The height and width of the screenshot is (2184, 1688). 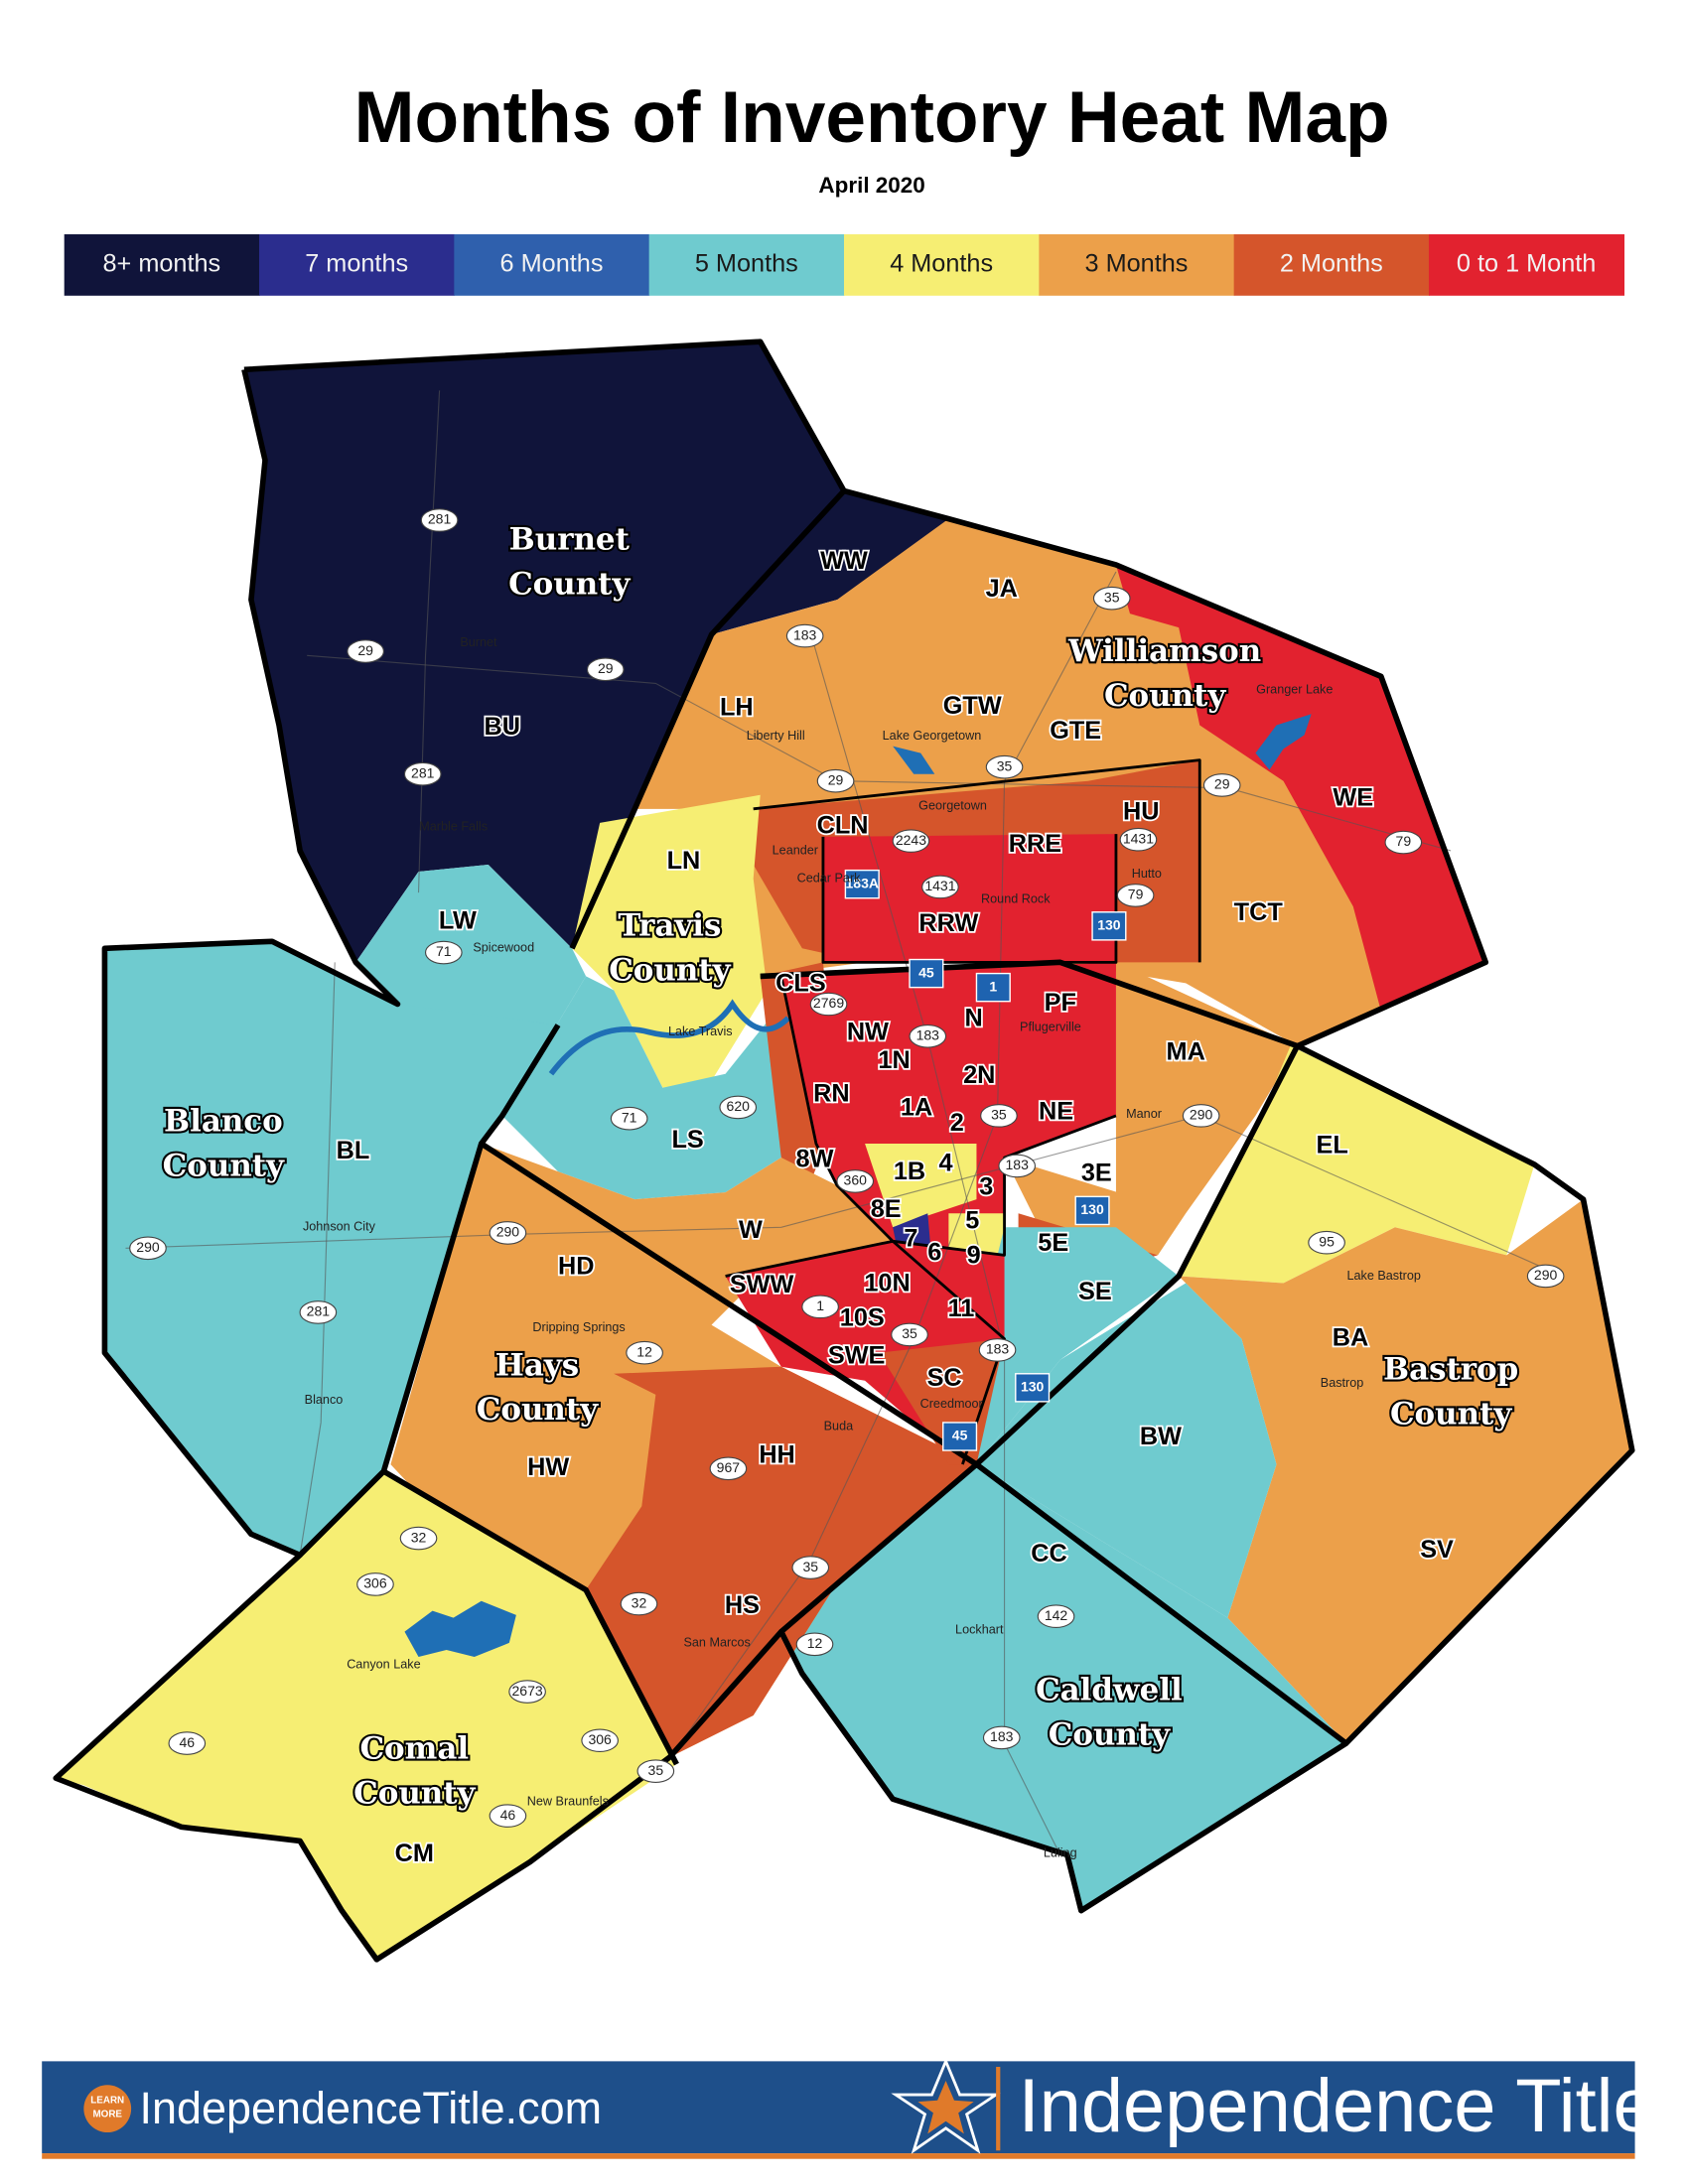 I want to click on badge-text: LEARN, so click(x=107, y=2100).